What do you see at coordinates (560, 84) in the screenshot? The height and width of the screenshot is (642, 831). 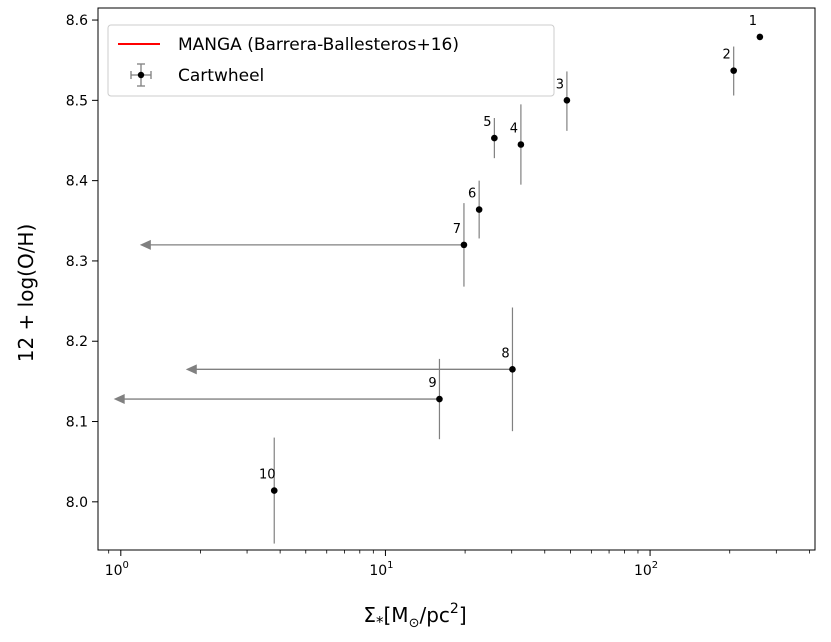 I see `point-label: 3` at bounding box center [560, 84].